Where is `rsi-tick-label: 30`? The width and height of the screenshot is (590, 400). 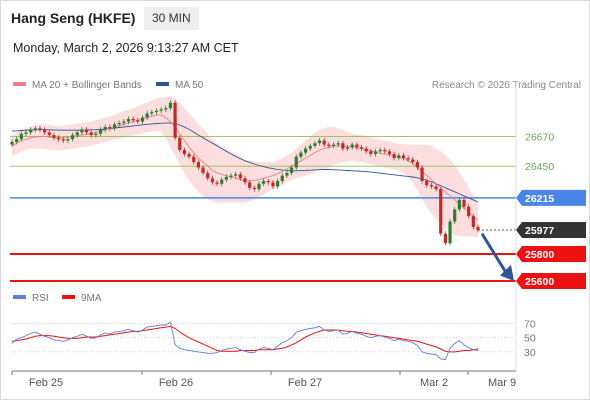
rsi-tick-label: 30 is located at coordinates (530, 353).